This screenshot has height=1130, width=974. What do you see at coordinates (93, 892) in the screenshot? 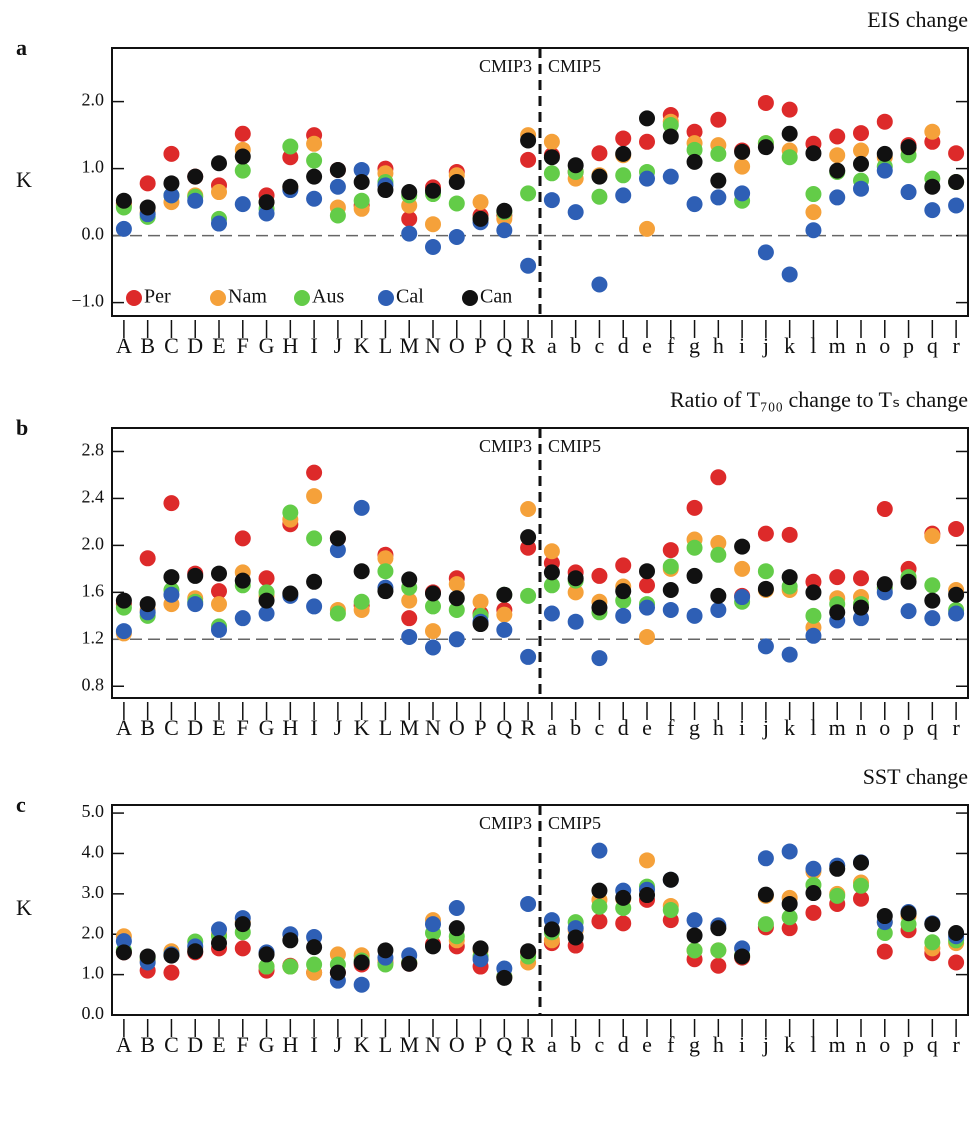
I see `y-tick-label: 3.0` at bounding box center [93, 892].